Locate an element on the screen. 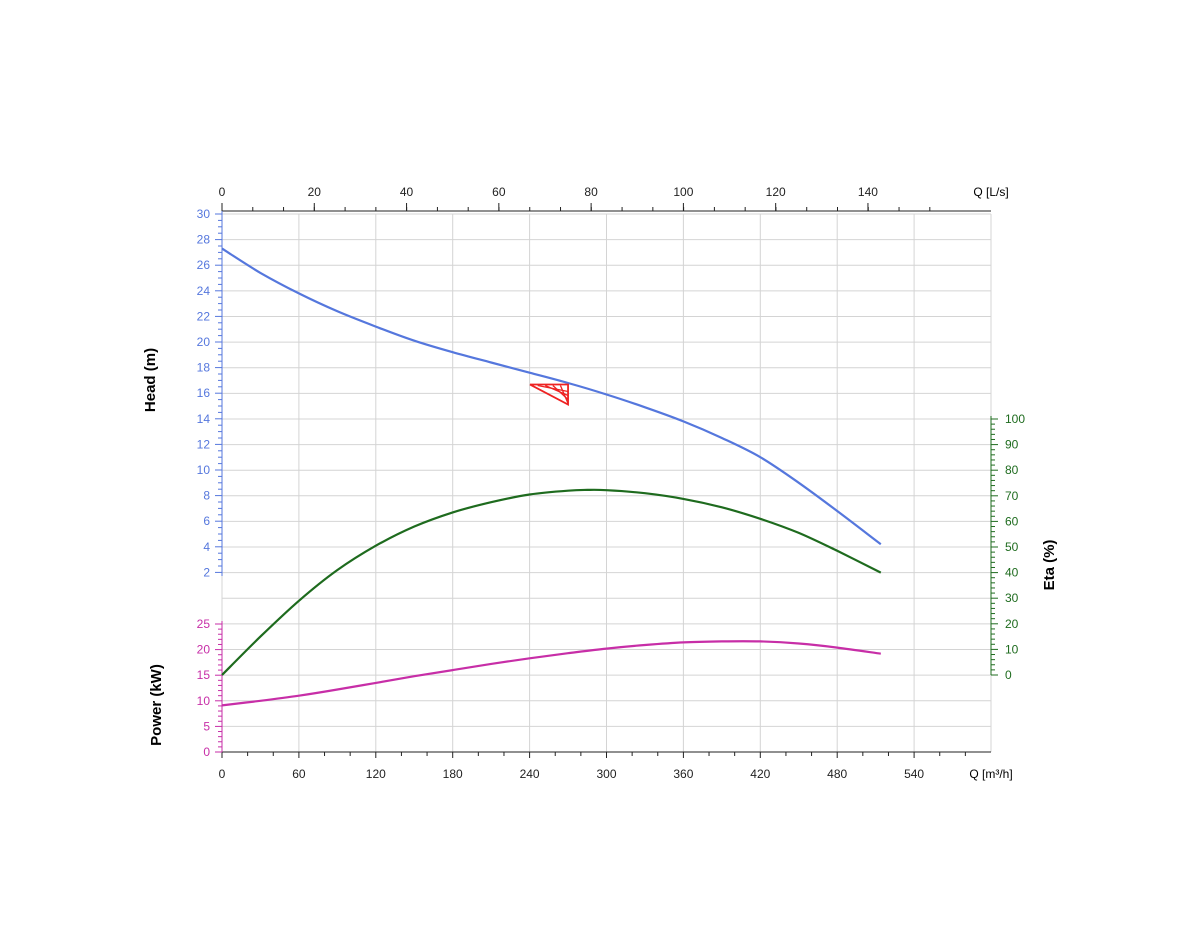  head-tick-label: 24 is located at coordinates (204, 291).